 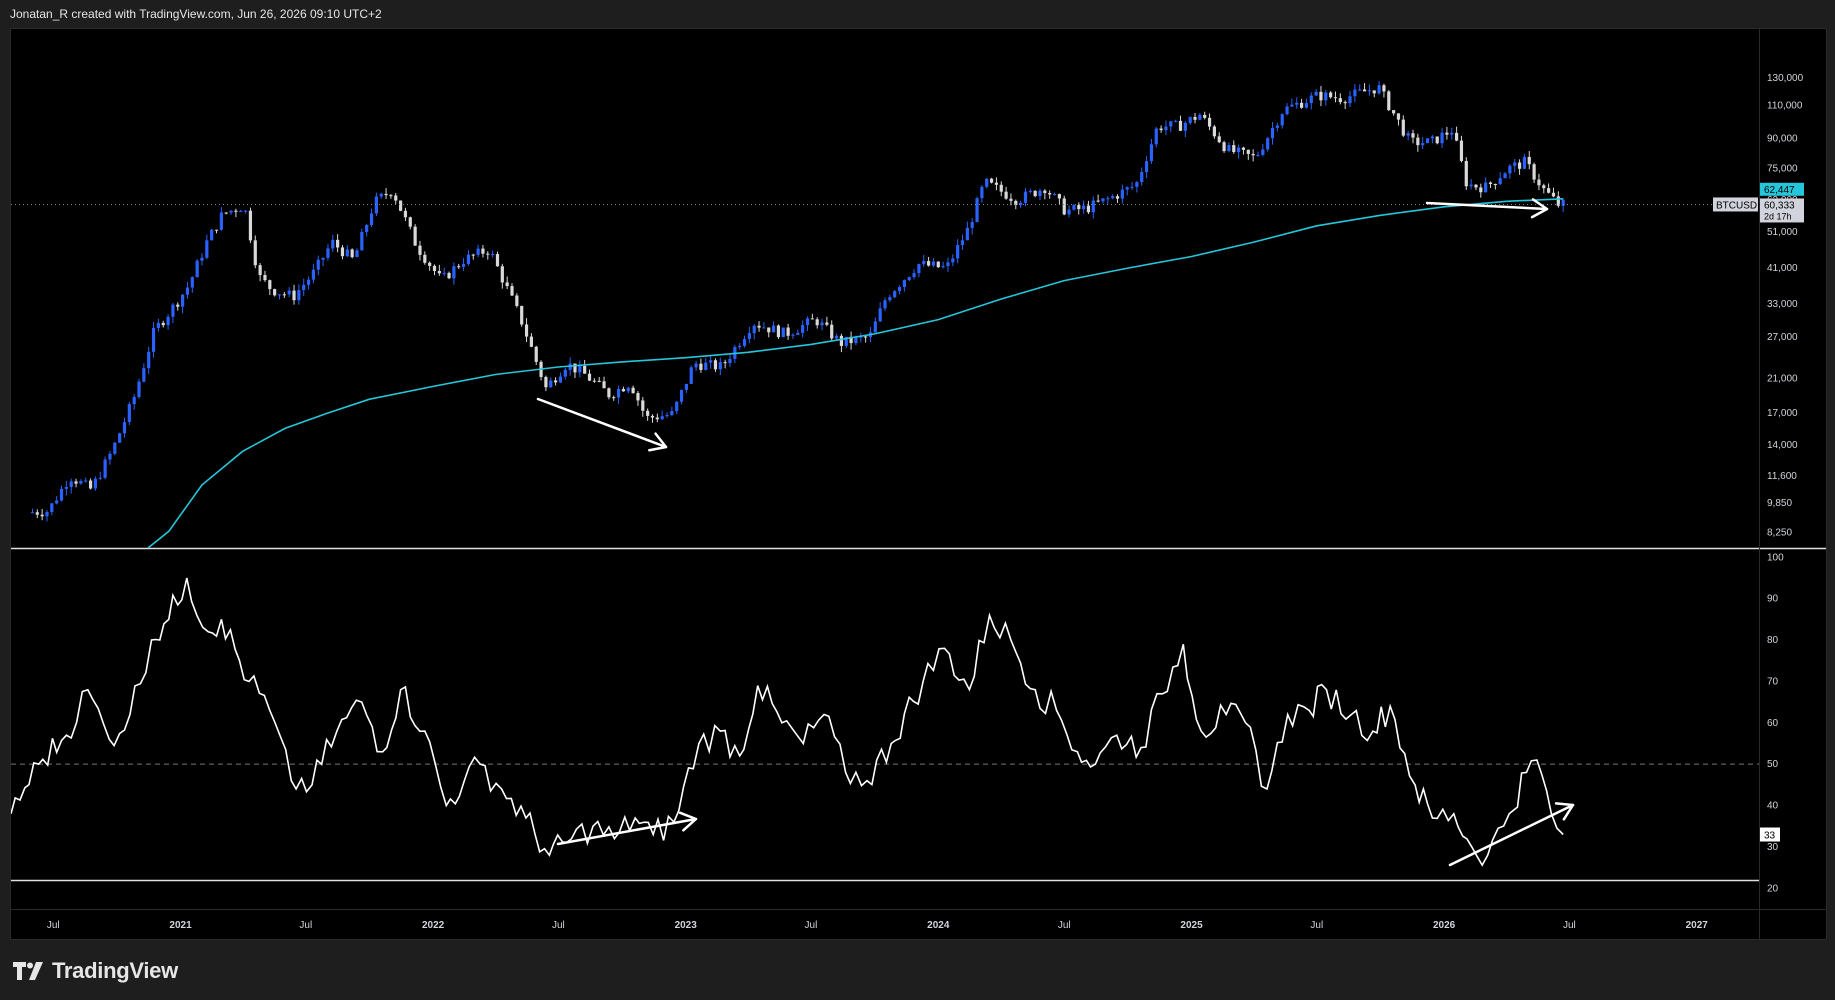 What do you see at coordinates (917, 973) in the screenshot?
I see `footer-bar: TradingView` at bounding box center [917, 973].